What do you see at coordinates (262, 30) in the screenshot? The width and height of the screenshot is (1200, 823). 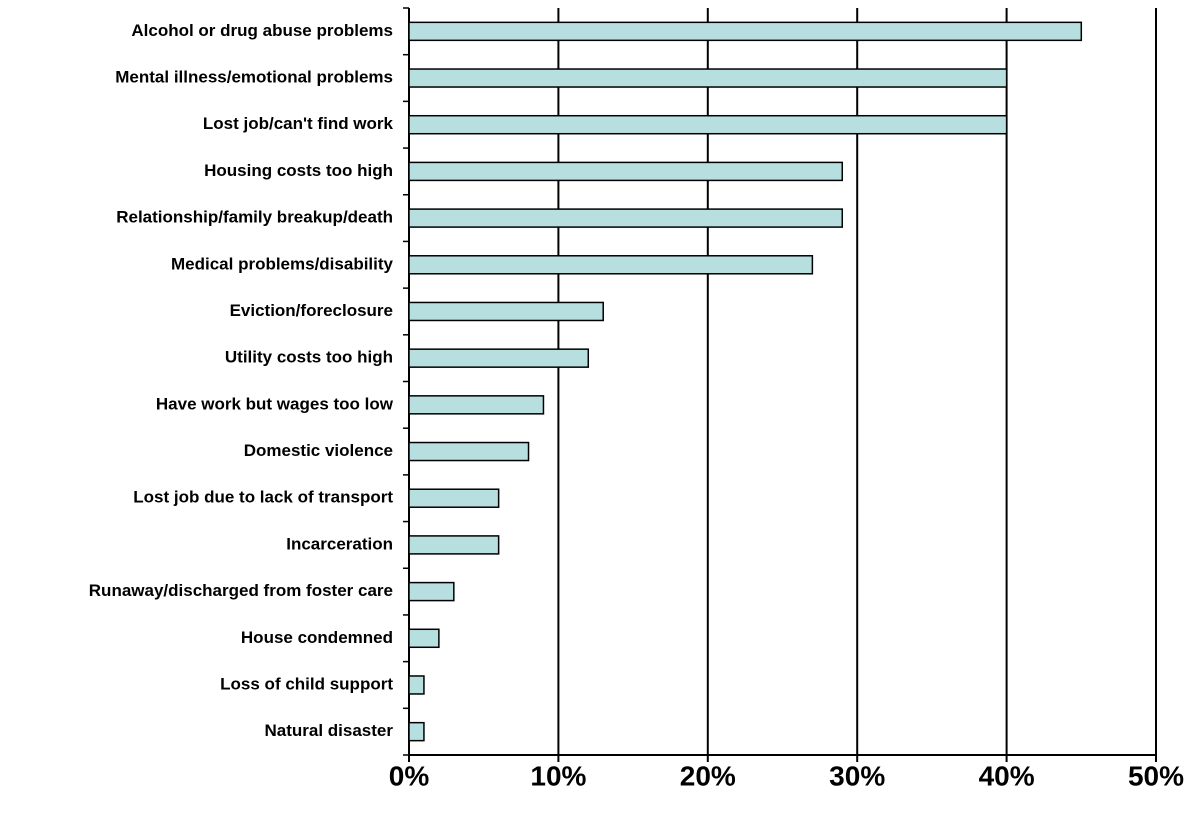 I see `y-tick-label: Alcohol or drug abuse problems` at bounding box center [262, 30].